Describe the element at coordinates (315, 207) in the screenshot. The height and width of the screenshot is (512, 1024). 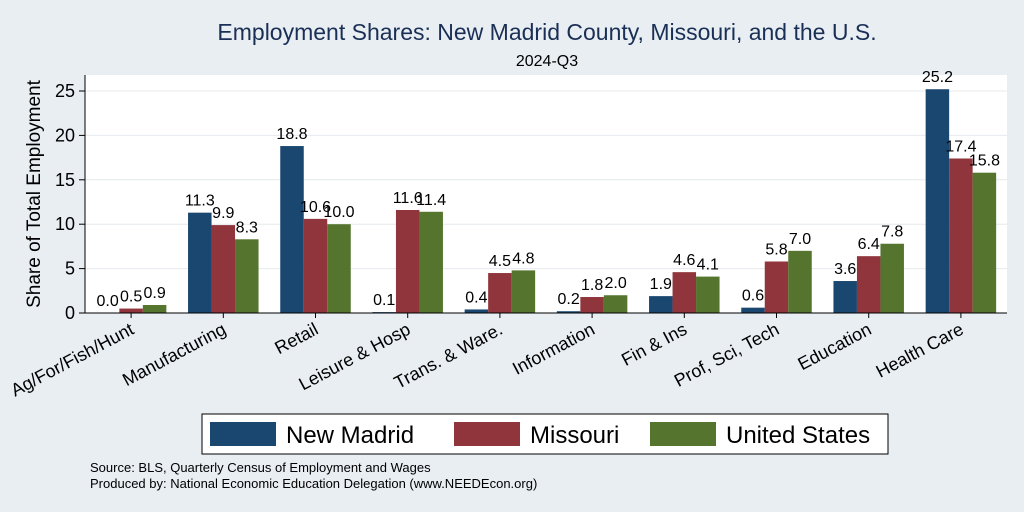
I see `data-label: 10.6` at that location.